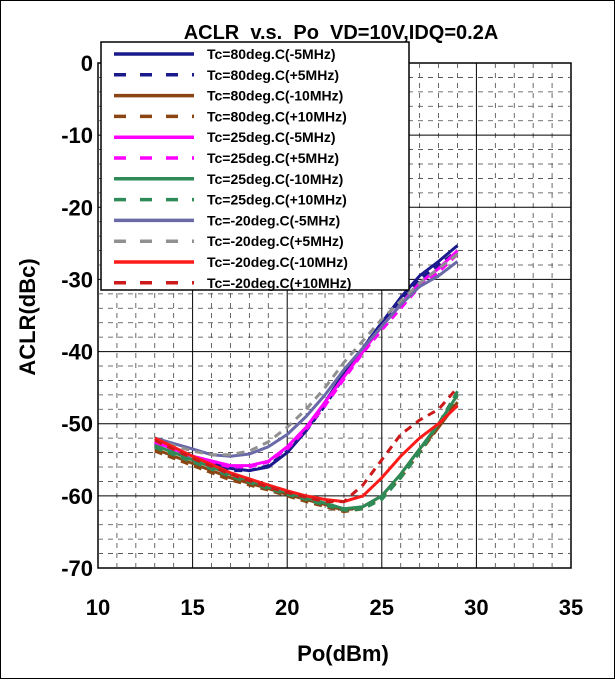 This screenshot has width=615, height=680. Describe the element at coordinates (273, 158) in the screenshot. I see `legend-label: Tc=25deg.C(+5MHz)` at that location.